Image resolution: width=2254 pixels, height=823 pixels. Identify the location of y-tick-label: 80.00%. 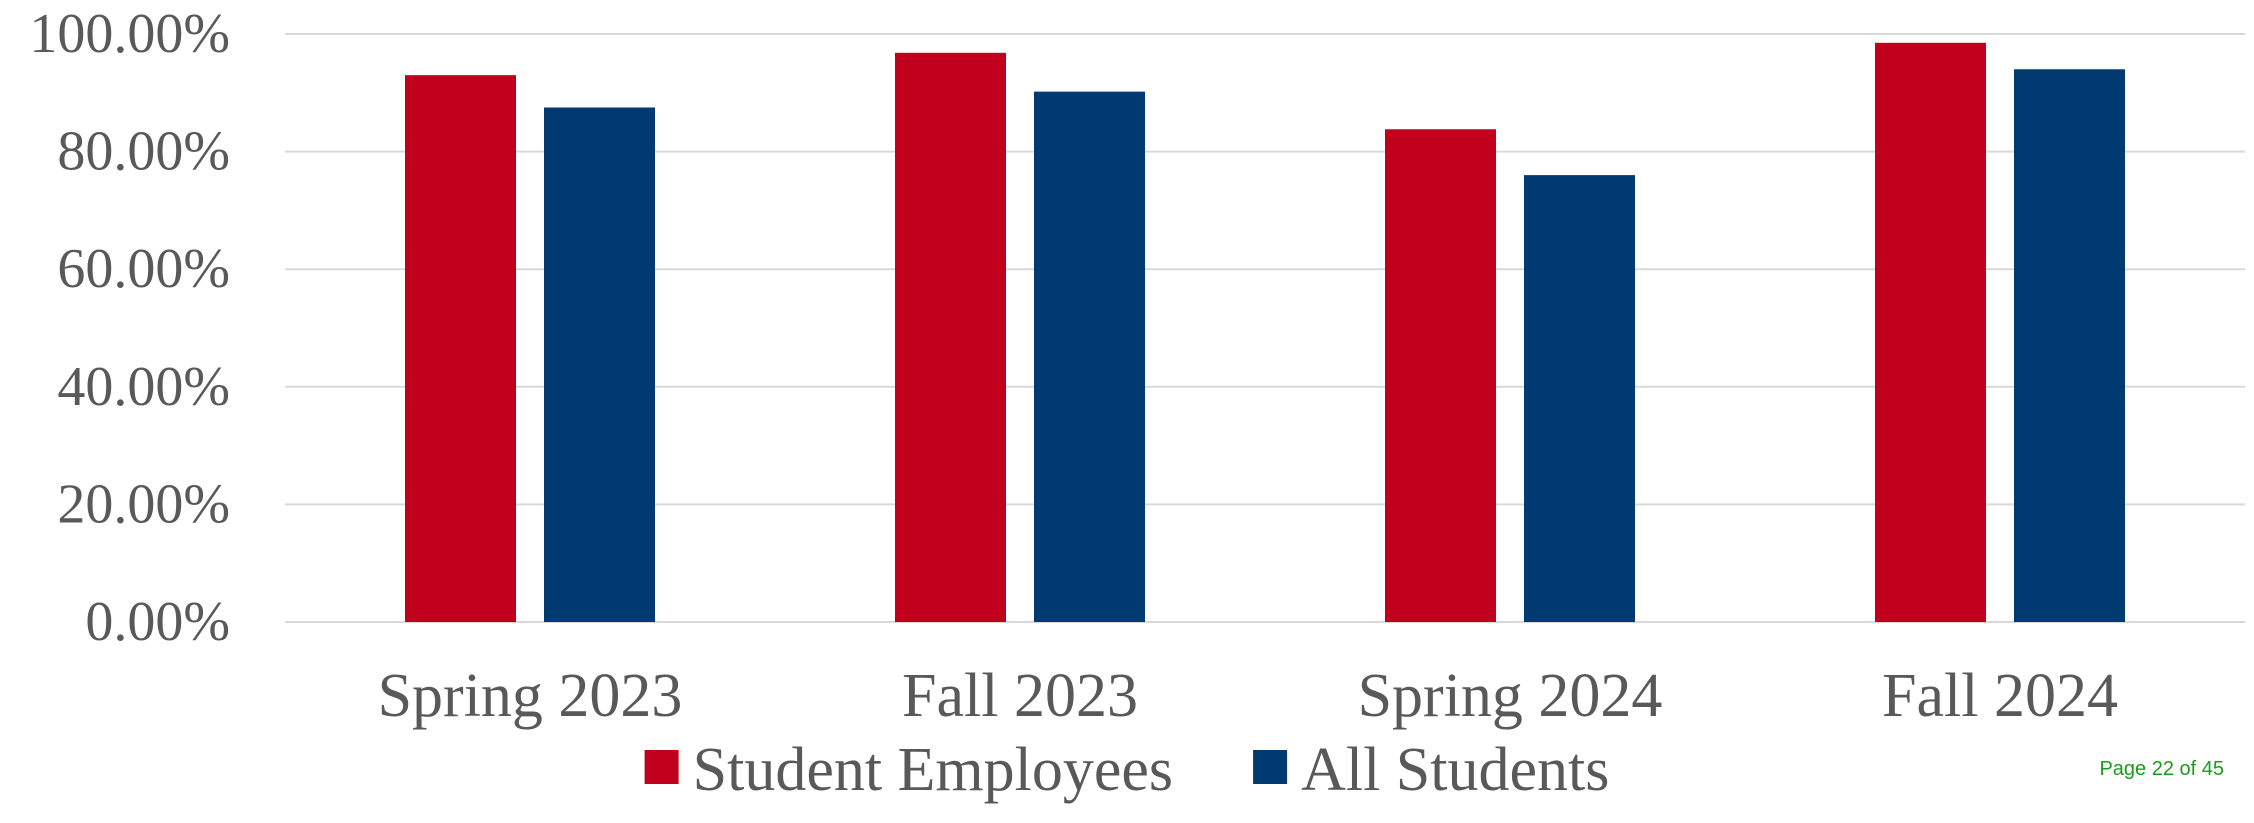
(143, 152).